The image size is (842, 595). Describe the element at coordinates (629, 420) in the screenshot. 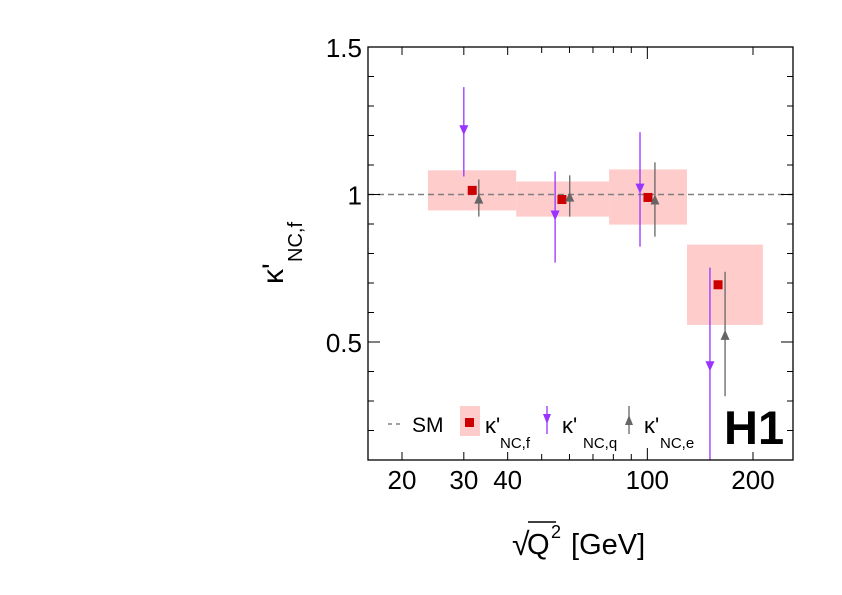

I see `legend-e-marker` at that location.